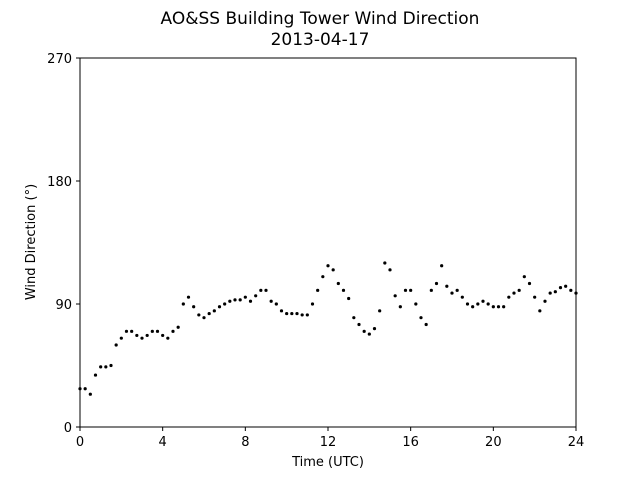 Image resolution: width=640 pixels, height=480 pixels. I want to click on y-tick-label: 0, so click(68, 428).